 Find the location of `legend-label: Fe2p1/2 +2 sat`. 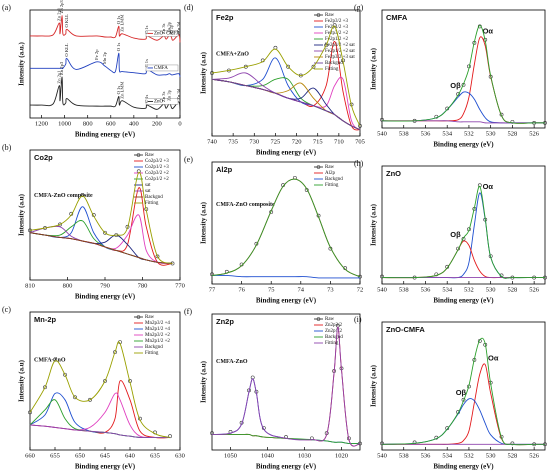

legend-label: Fe2p1/2 +2 sat is located at coordinates (340, 51).